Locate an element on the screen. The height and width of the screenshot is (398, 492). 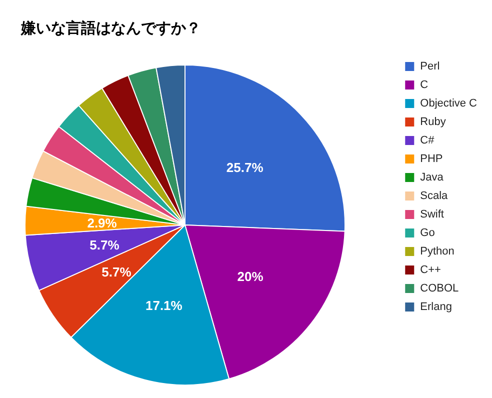
legend-label: Swift is located at coordinates (432, 214).